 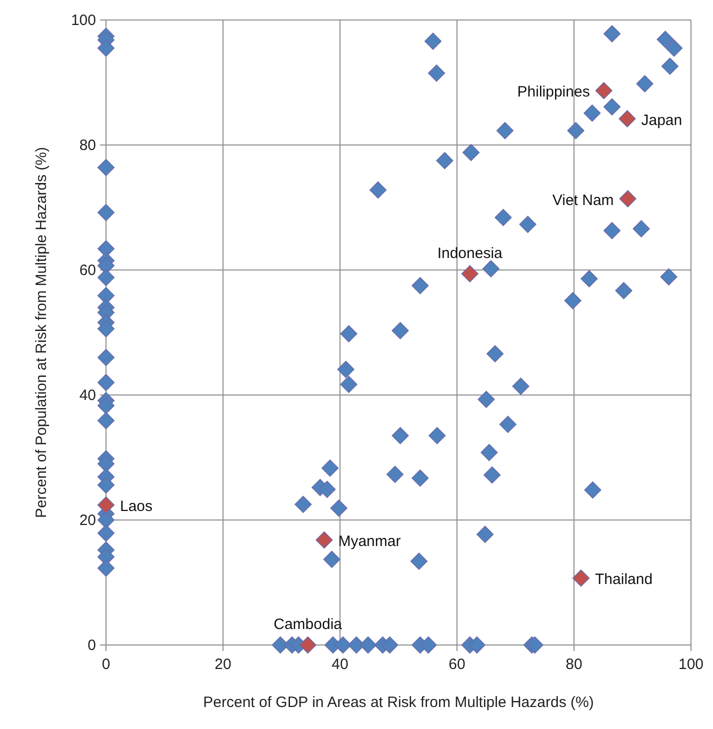 What do you see at coordinates (369, 541) in the screenshot?
I see `annotation: Myanmar` at bounding box center [369, 541].